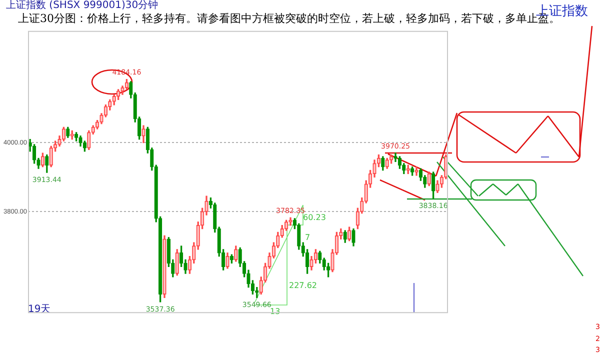 This screenshot has height=353, width=600. Describe the element at coordinates (303, 285) in the screenshot. I see `annotation: 227.62` at that location.